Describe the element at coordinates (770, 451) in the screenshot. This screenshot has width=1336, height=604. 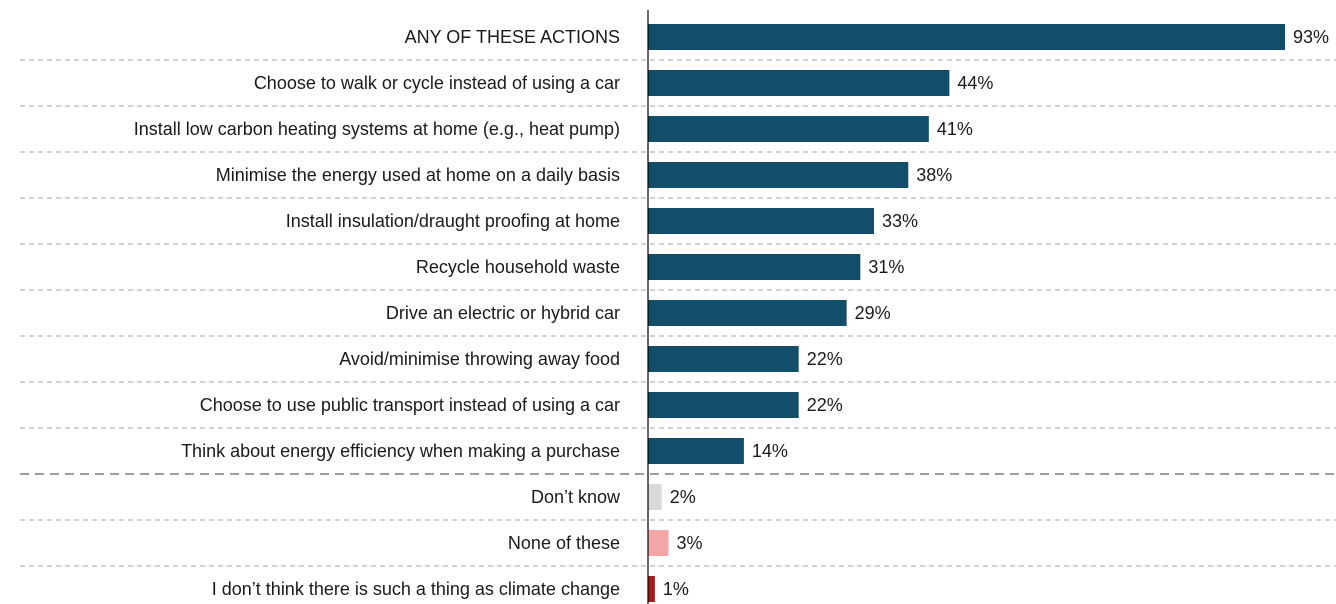
I see `value-label: 14%` at that location.